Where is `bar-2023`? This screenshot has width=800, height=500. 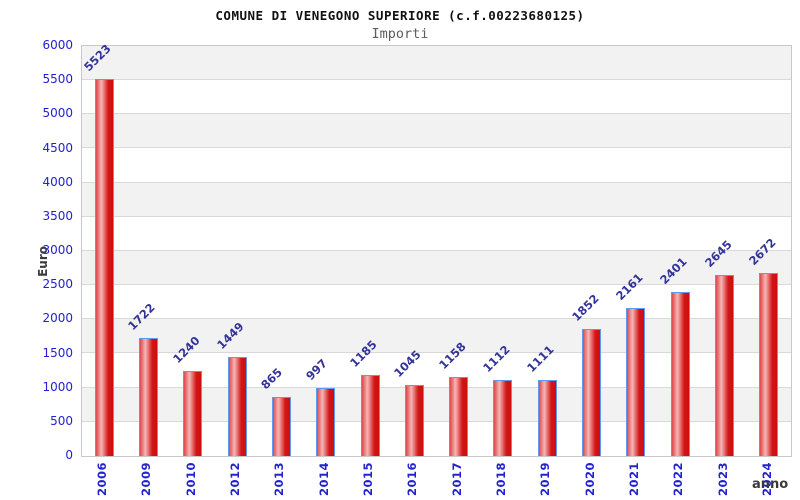 bar-2023 is located at coordinates (725, 365).